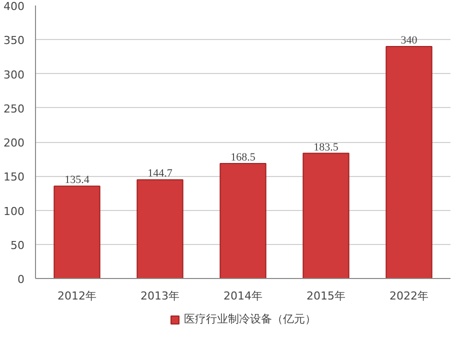 The height and width of the screenshot is (347, 476). What do you see at coordinates (160, 174) in the screenshot?
I see `data-label: 144.7` at bounding box center [160, 174].